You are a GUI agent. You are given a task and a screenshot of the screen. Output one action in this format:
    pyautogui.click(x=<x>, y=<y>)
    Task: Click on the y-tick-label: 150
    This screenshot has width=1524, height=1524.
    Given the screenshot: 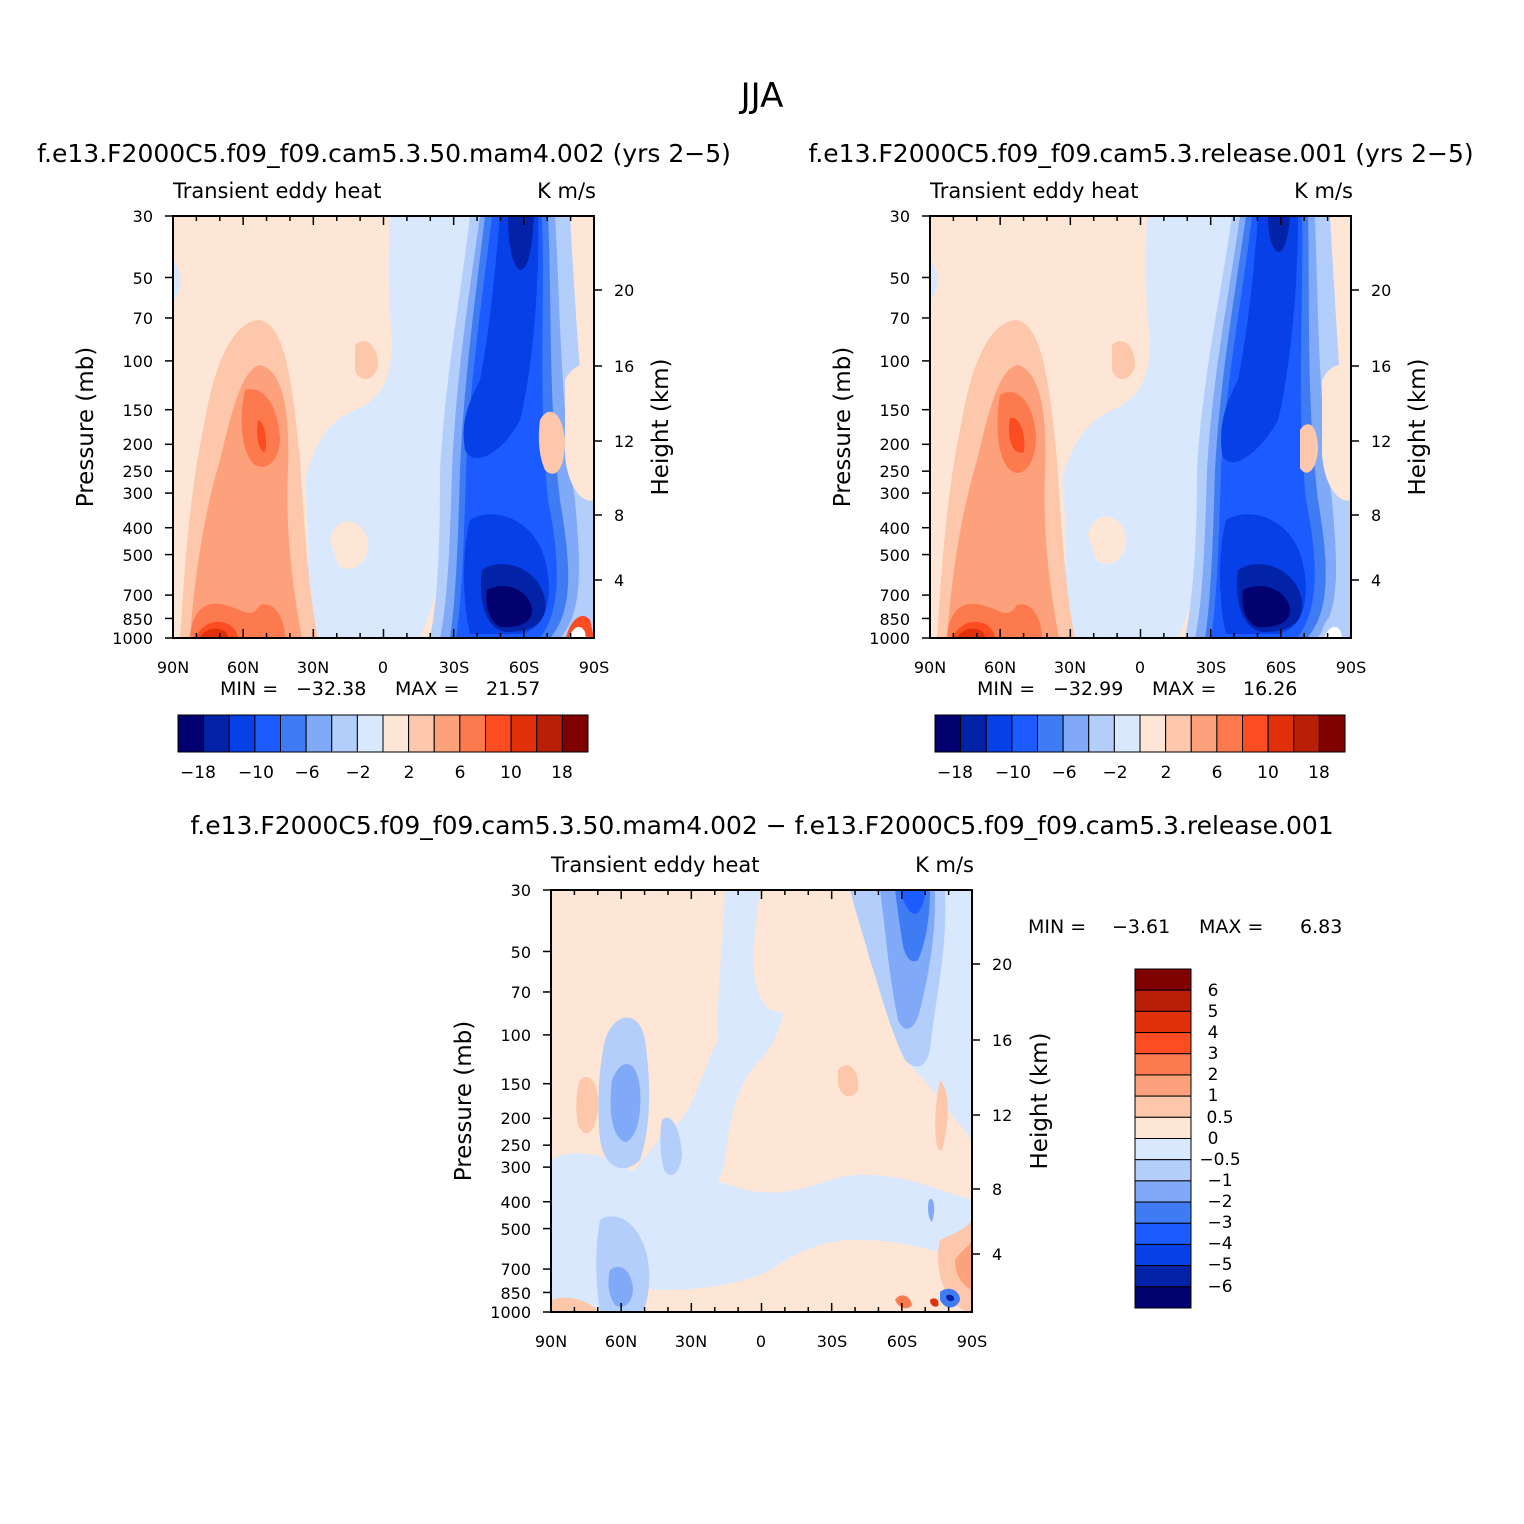 What is the action you would take?
    pyautogui.click(x=894, y=410)
    